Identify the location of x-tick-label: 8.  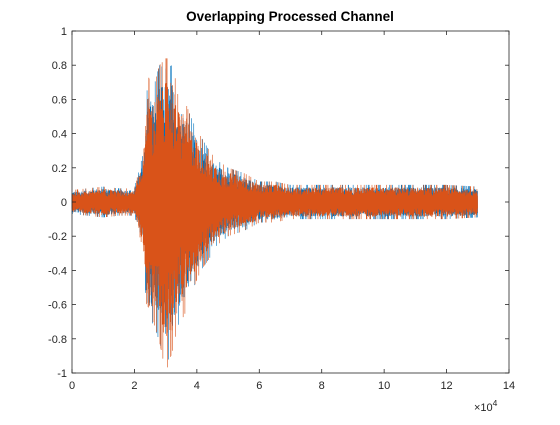
(322, 386).